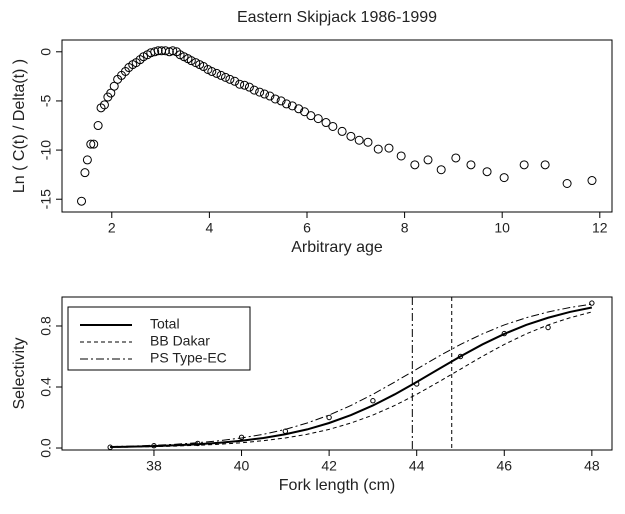 The image size is (625, 514). What do you see at coordinates (502, 228) in the screenshot?
I see `x-tick-label: 10` at bounding box center [502, 228].